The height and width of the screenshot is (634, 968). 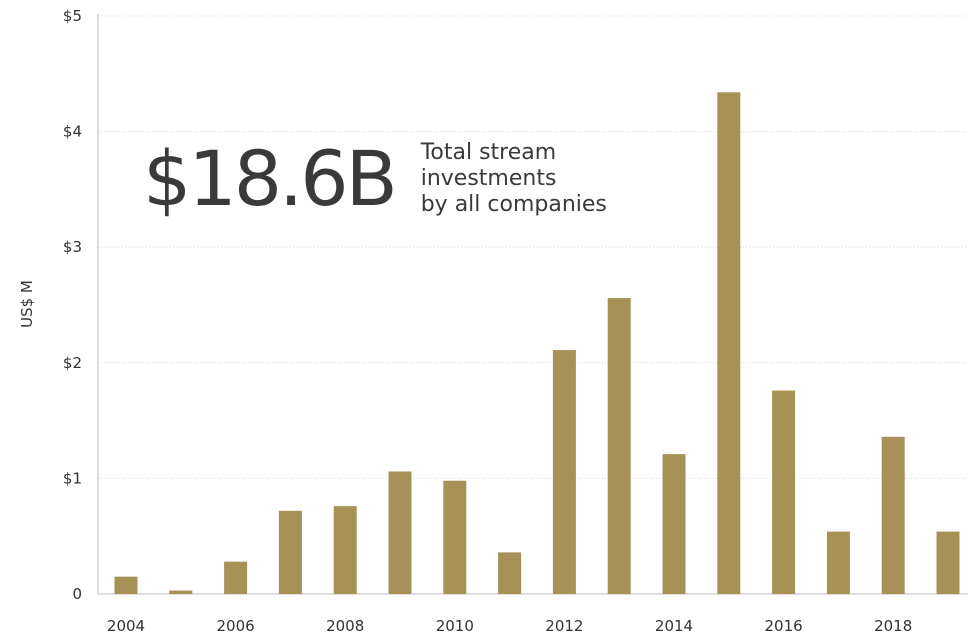 What do you see at coordinates (236, 625) in the screenshot?
I see `x-tick-label: 2006` at bounding box center [236, 625].